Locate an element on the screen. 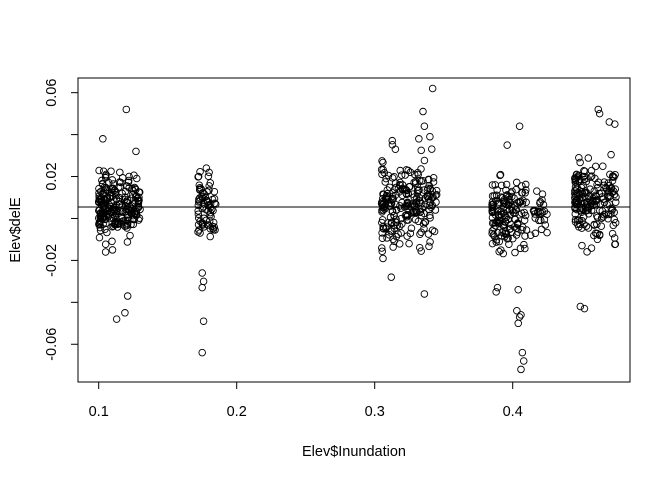  x-axis-label: Elev$Inundation is located at coordinates (354, 452).